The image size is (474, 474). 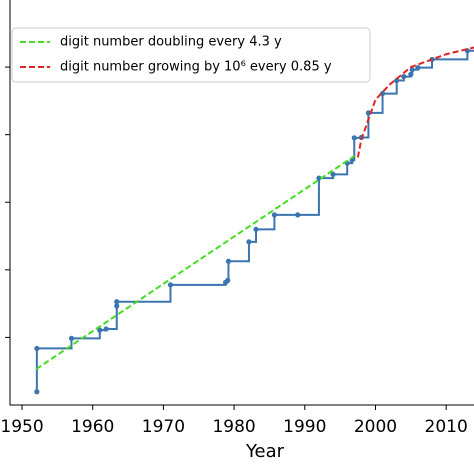 What do you see at coordinates (163, 427) in the screenshot?
I see `x-tick-label: 1970` at bounding box center [163, 427].